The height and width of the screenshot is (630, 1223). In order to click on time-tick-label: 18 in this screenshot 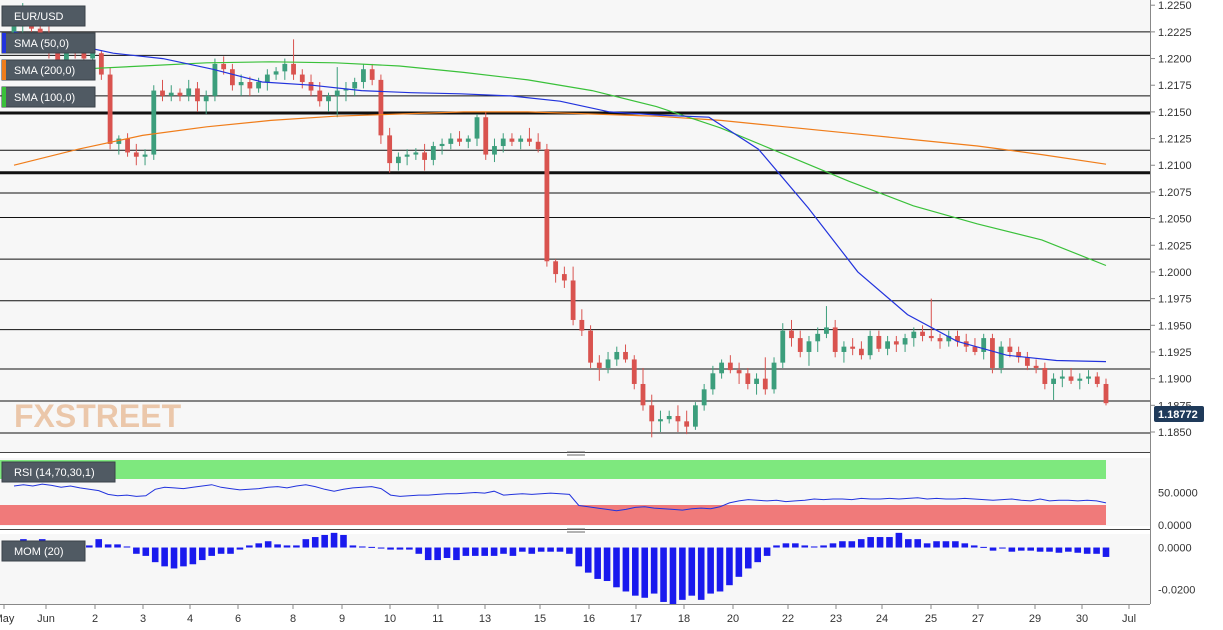, I will do `click(684, 619)`.